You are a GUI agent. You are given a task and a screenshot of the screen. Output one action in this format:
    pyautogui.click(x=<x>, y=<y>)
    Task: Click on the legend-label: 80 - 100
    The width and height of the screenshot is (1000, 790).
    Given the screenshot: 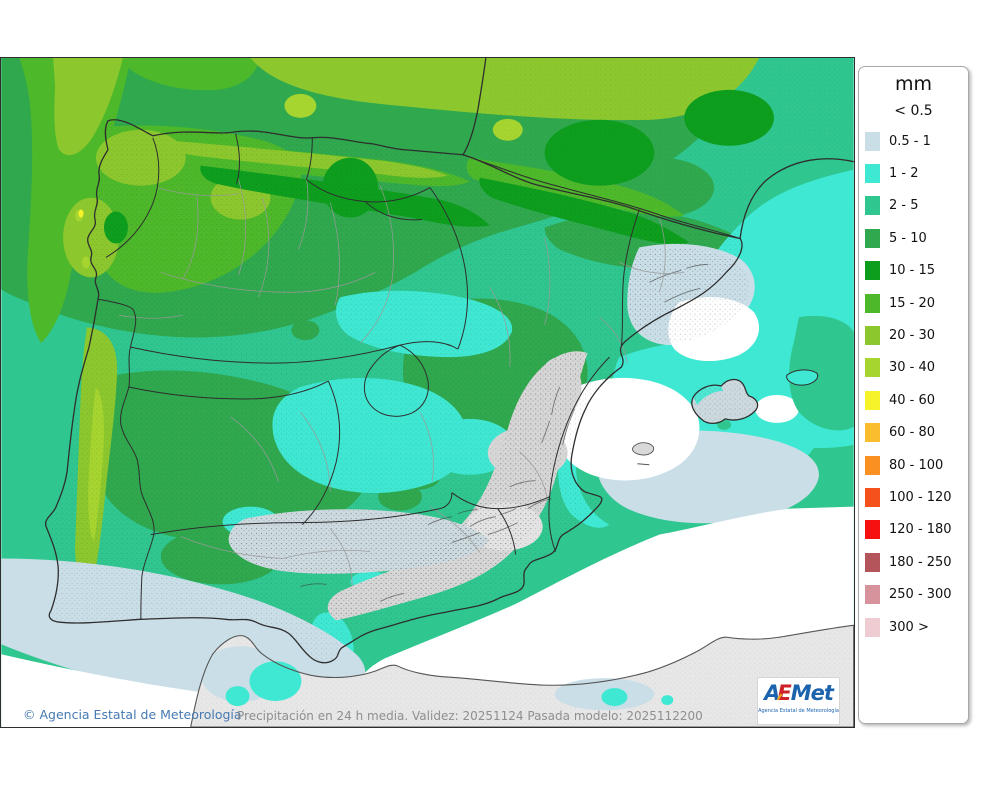 What is the action you would take?
    pyautogui.click(x=916, y=465)
    